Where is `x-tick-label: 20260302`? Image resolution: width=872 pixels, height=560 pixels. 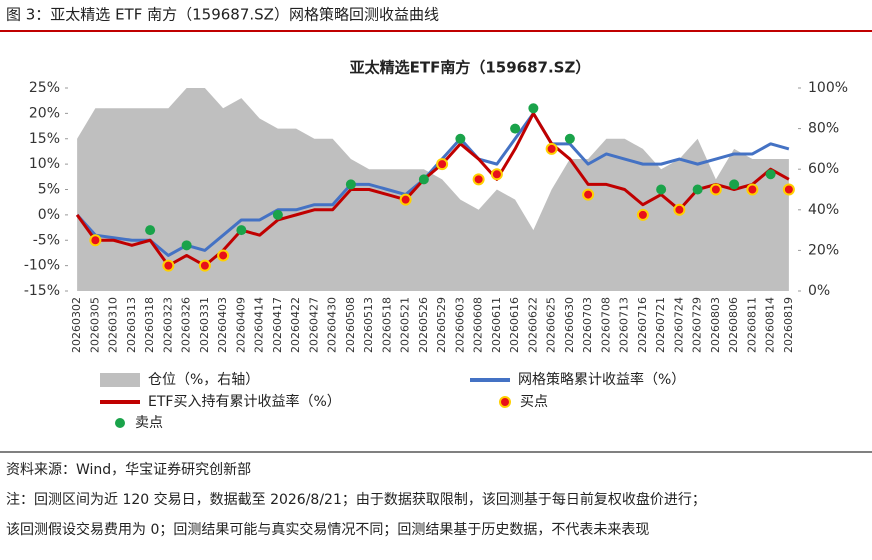
x-tick-label: 20260302 is located at coordinates (76, 325).